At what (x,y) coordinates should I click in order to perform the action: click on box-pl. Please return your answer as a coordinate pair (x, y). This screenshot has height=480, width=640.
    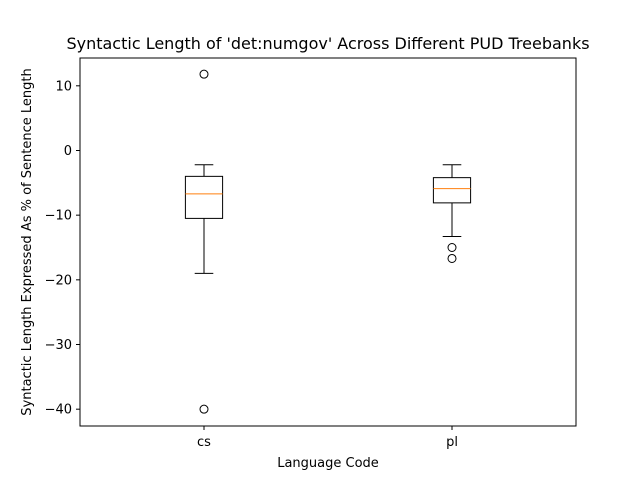
    Looking at the image, I should click on (452, 190).